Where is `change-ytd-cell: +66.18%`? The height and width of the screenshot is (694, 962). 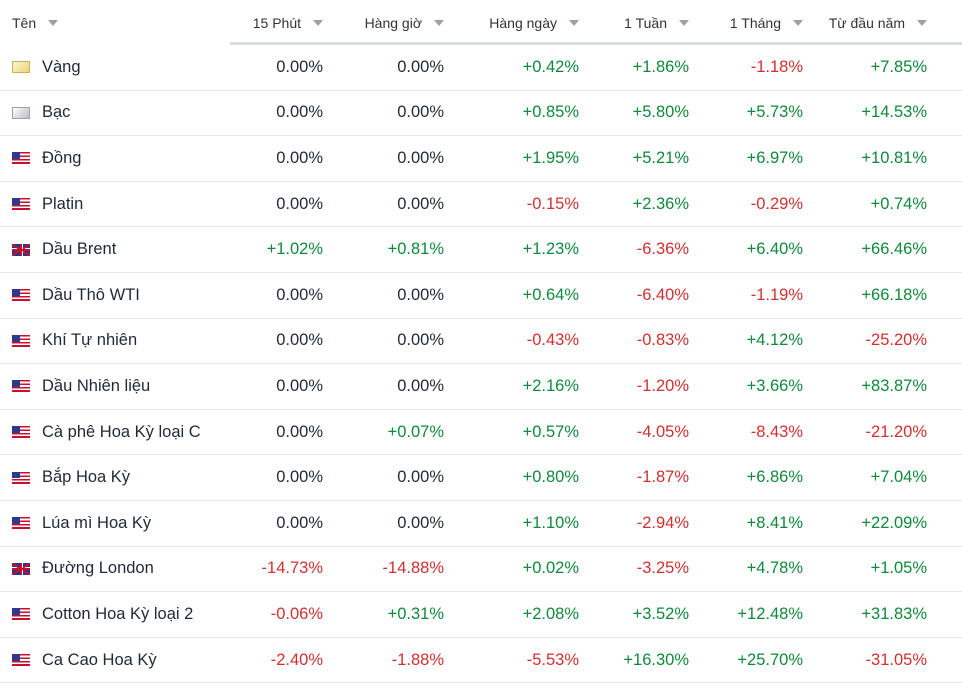
change-ytd-cell: +66.18% is located at coordinates (894, 294).